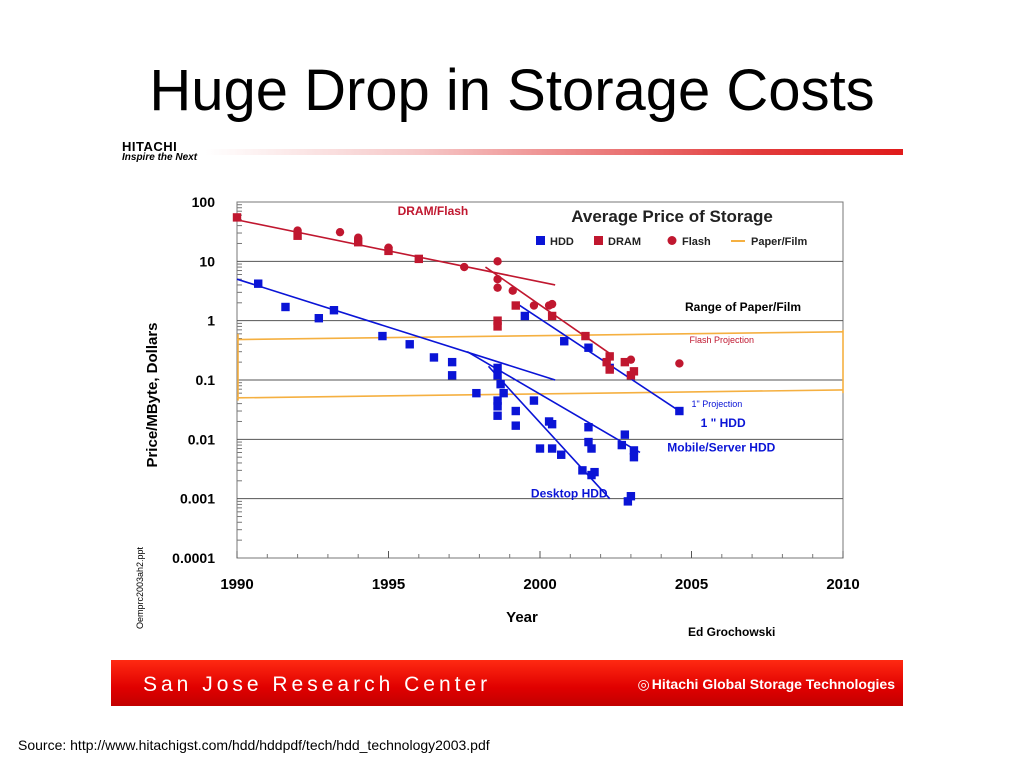 The height and width of the screenshot is (768, 1024). Describe the element at coordinates (721, 448) in the screenshot. I see `annotation-label: Mobile/Server HDD` at that location.